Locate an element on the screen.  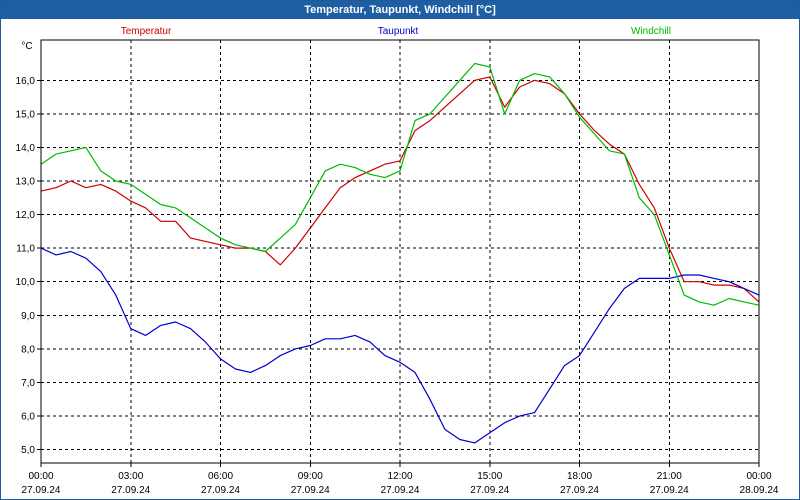
y-tick-label: 16,0 is located at coordinates (26, 81).